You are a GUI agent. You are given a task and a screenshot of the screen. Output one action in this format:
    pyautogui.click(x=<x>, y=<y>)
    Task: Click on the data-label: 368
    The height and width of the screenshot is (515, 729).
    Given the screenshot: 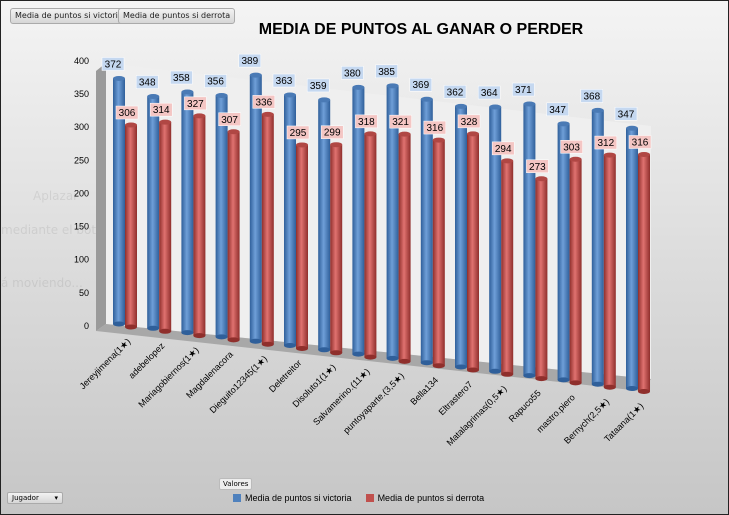 What is the action you would take?
    pyautogui.click(x=591, y=96)
    